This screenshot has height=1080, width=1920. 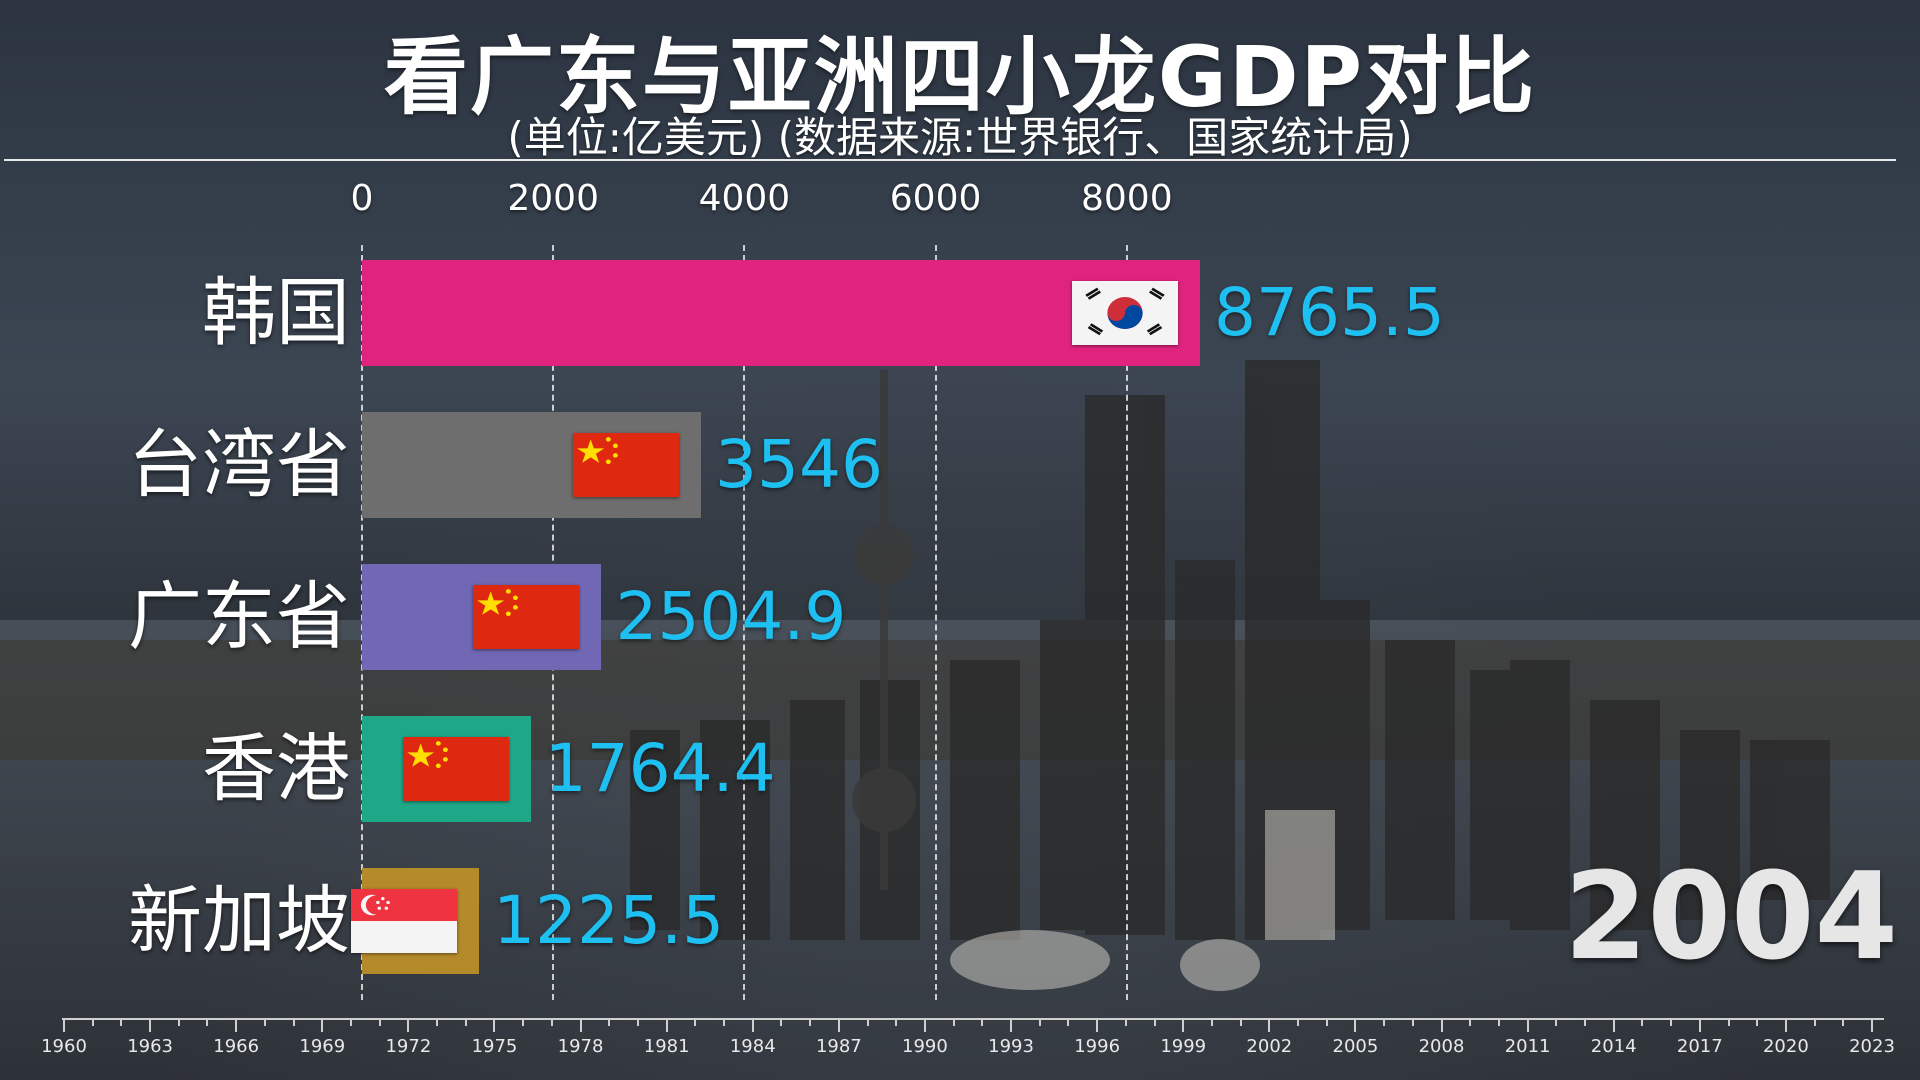 I want to click on timeline-year-label: 2017, so click(x=1699, y=1046).